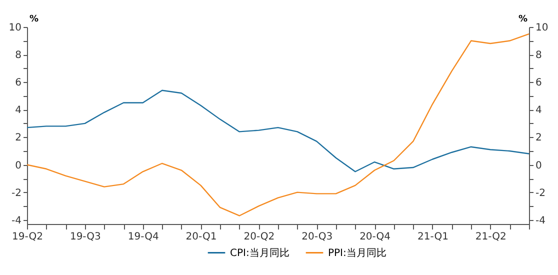 Image resolution: width=558 pixels, height=275 pixels. What do you see at coordinates (260, 252) in the screenshot?
I see `legend-label: CPI:当月同比` at bounding box center [260, 252].